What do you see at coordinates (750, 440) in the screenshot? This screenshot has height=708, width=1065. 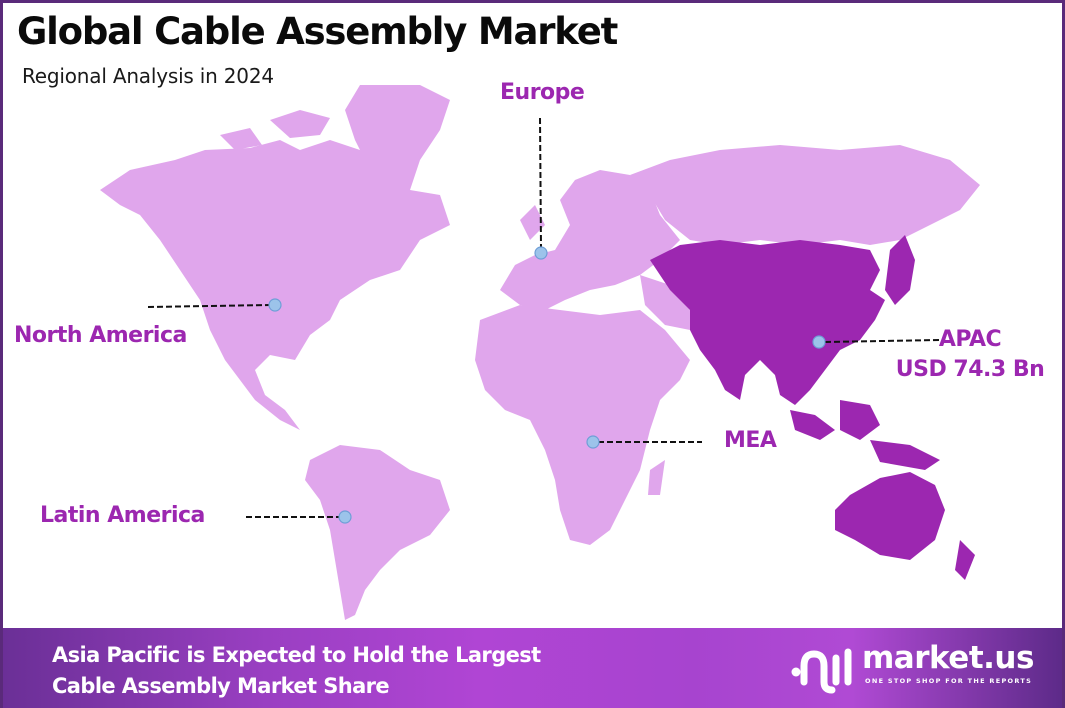 I see `label-mea: MEA` at bounding box center [750, 440].